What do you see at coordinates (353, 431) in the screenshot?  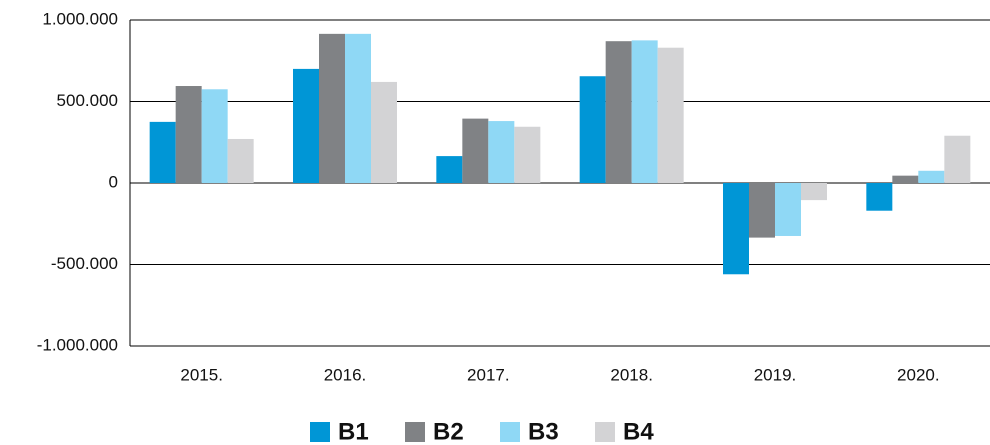 I see `legend-label: B1` at bounding box center [353, 431].